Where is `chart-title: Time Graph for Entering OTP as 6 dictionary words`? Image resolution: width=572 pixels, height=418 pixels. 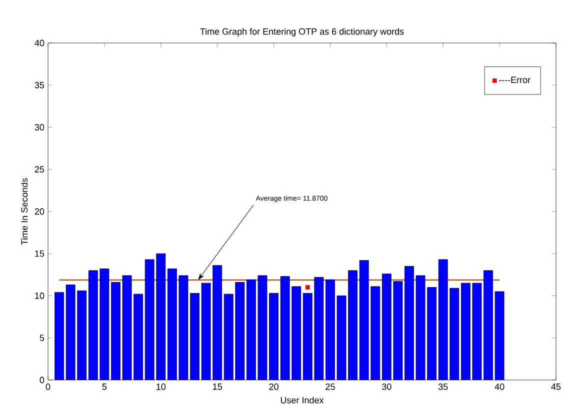
chart-title: Time Graph for Entering OTP as 6 dictionary words is located at coordinates (302, 32).